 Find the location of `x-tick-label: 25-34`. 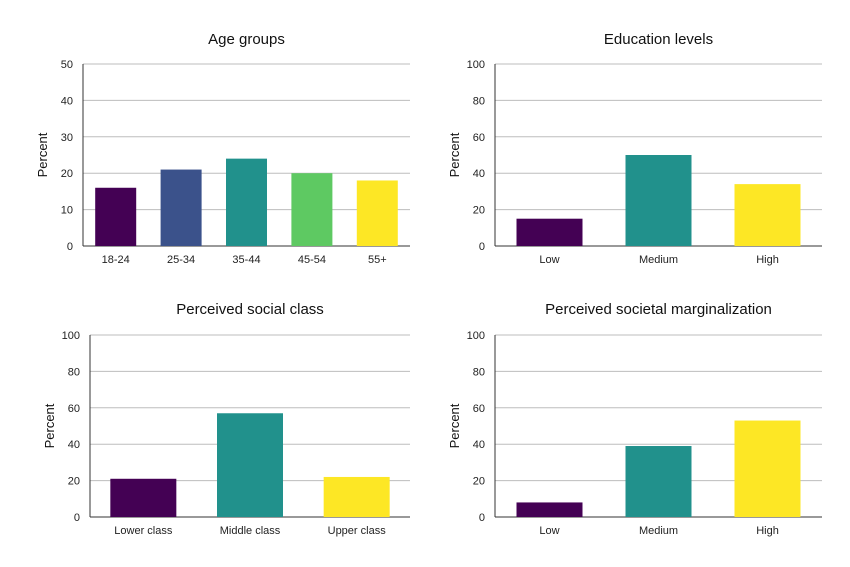

x-tick-label: 25-34 is located at coordinates (181, 260).